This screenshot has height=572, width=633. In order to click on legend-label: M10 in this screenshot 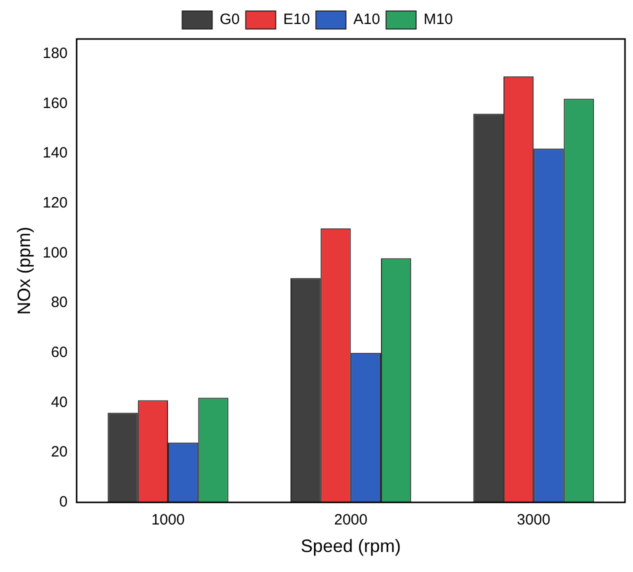, I will do `click(438, 19)`.